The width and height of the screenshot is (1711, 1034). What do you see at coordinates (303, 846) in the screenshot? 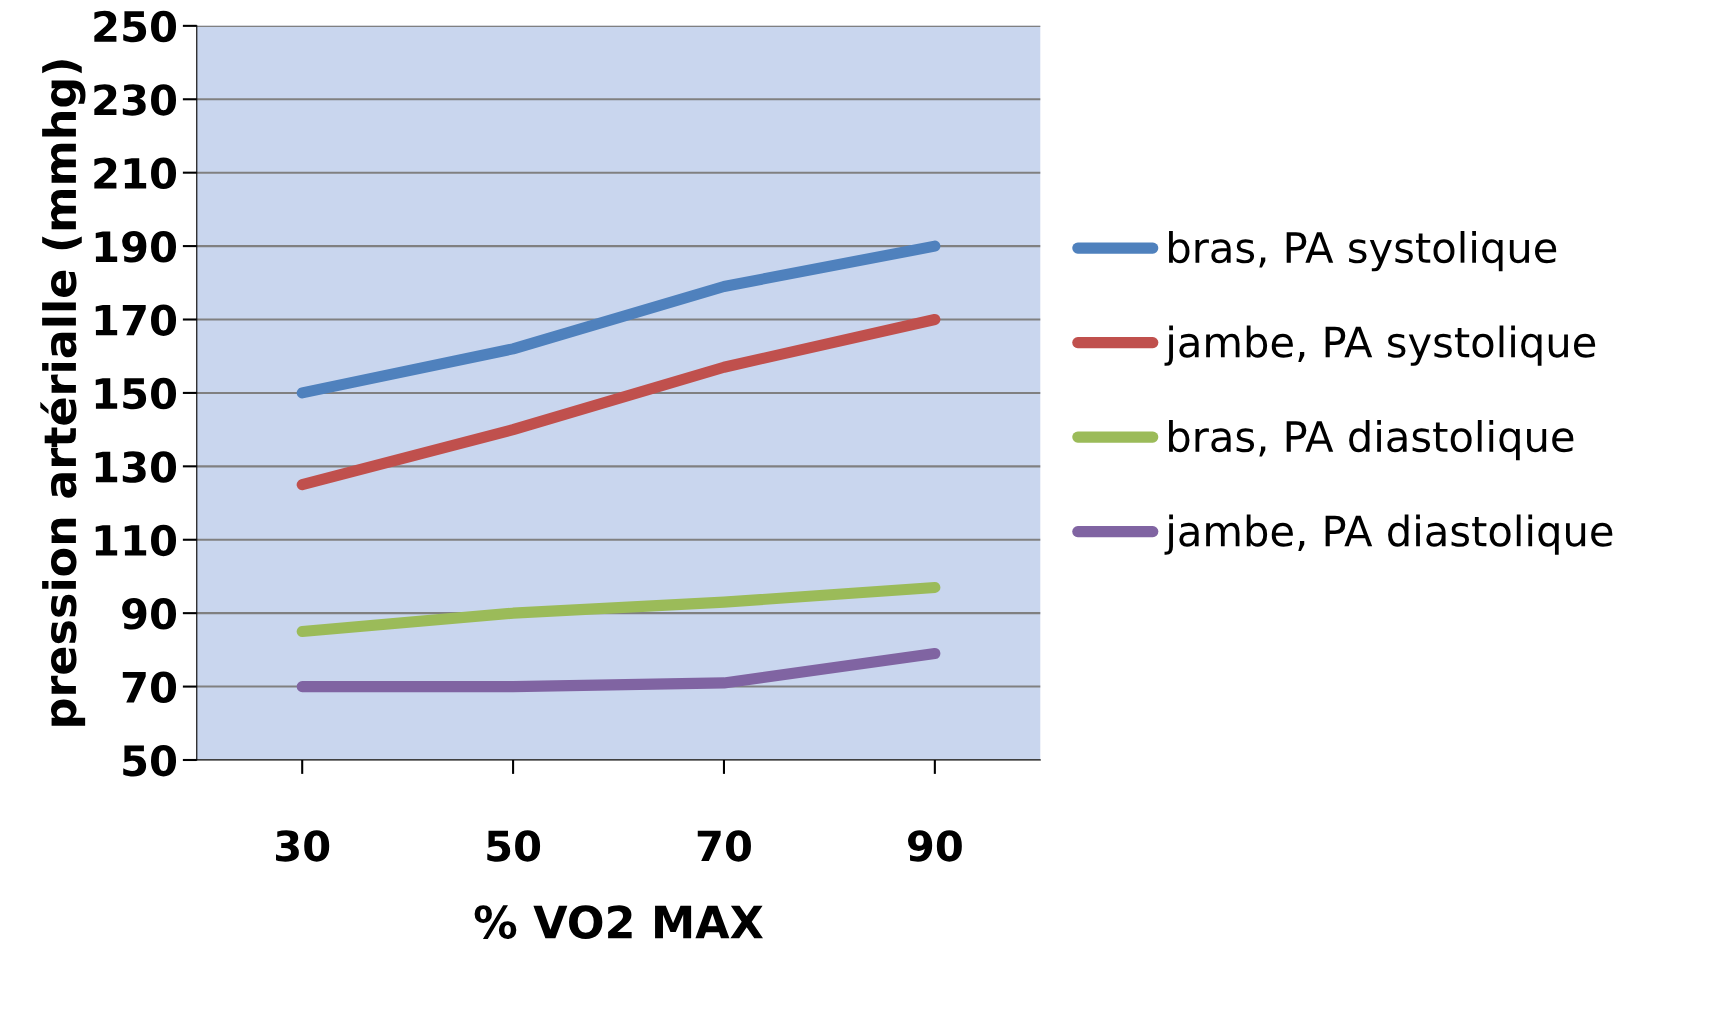
I see `x-tick-label: 30` at bounding box center [303, 846].